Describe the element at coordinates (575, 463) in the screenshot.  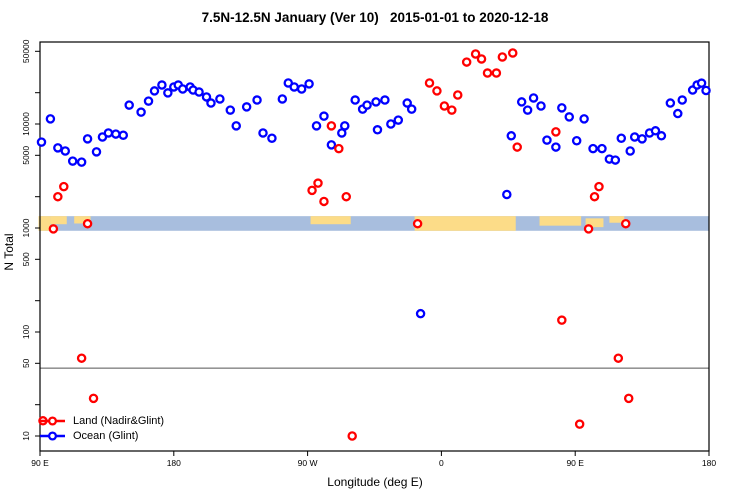
I see `x-tick-label: 90 E` at that location.